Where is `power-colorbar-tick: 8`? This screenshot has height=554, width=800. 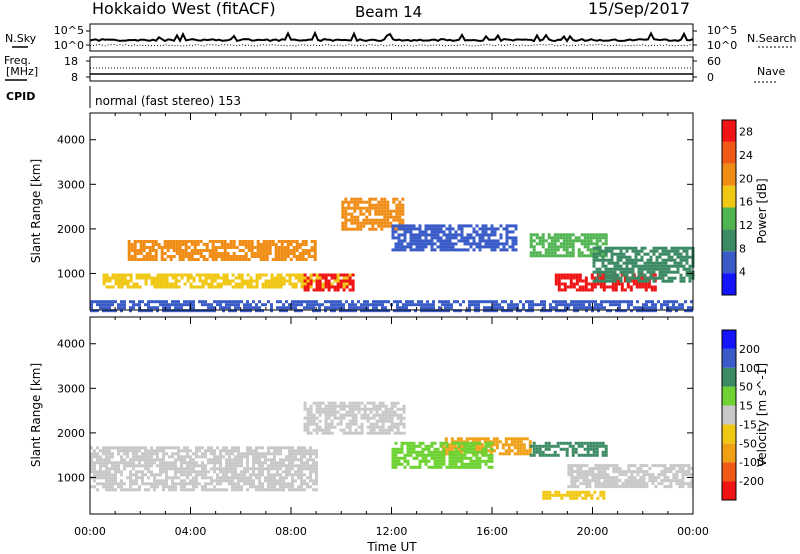
power-colorbar-tick: 8 is located at coordinates (742, 248).